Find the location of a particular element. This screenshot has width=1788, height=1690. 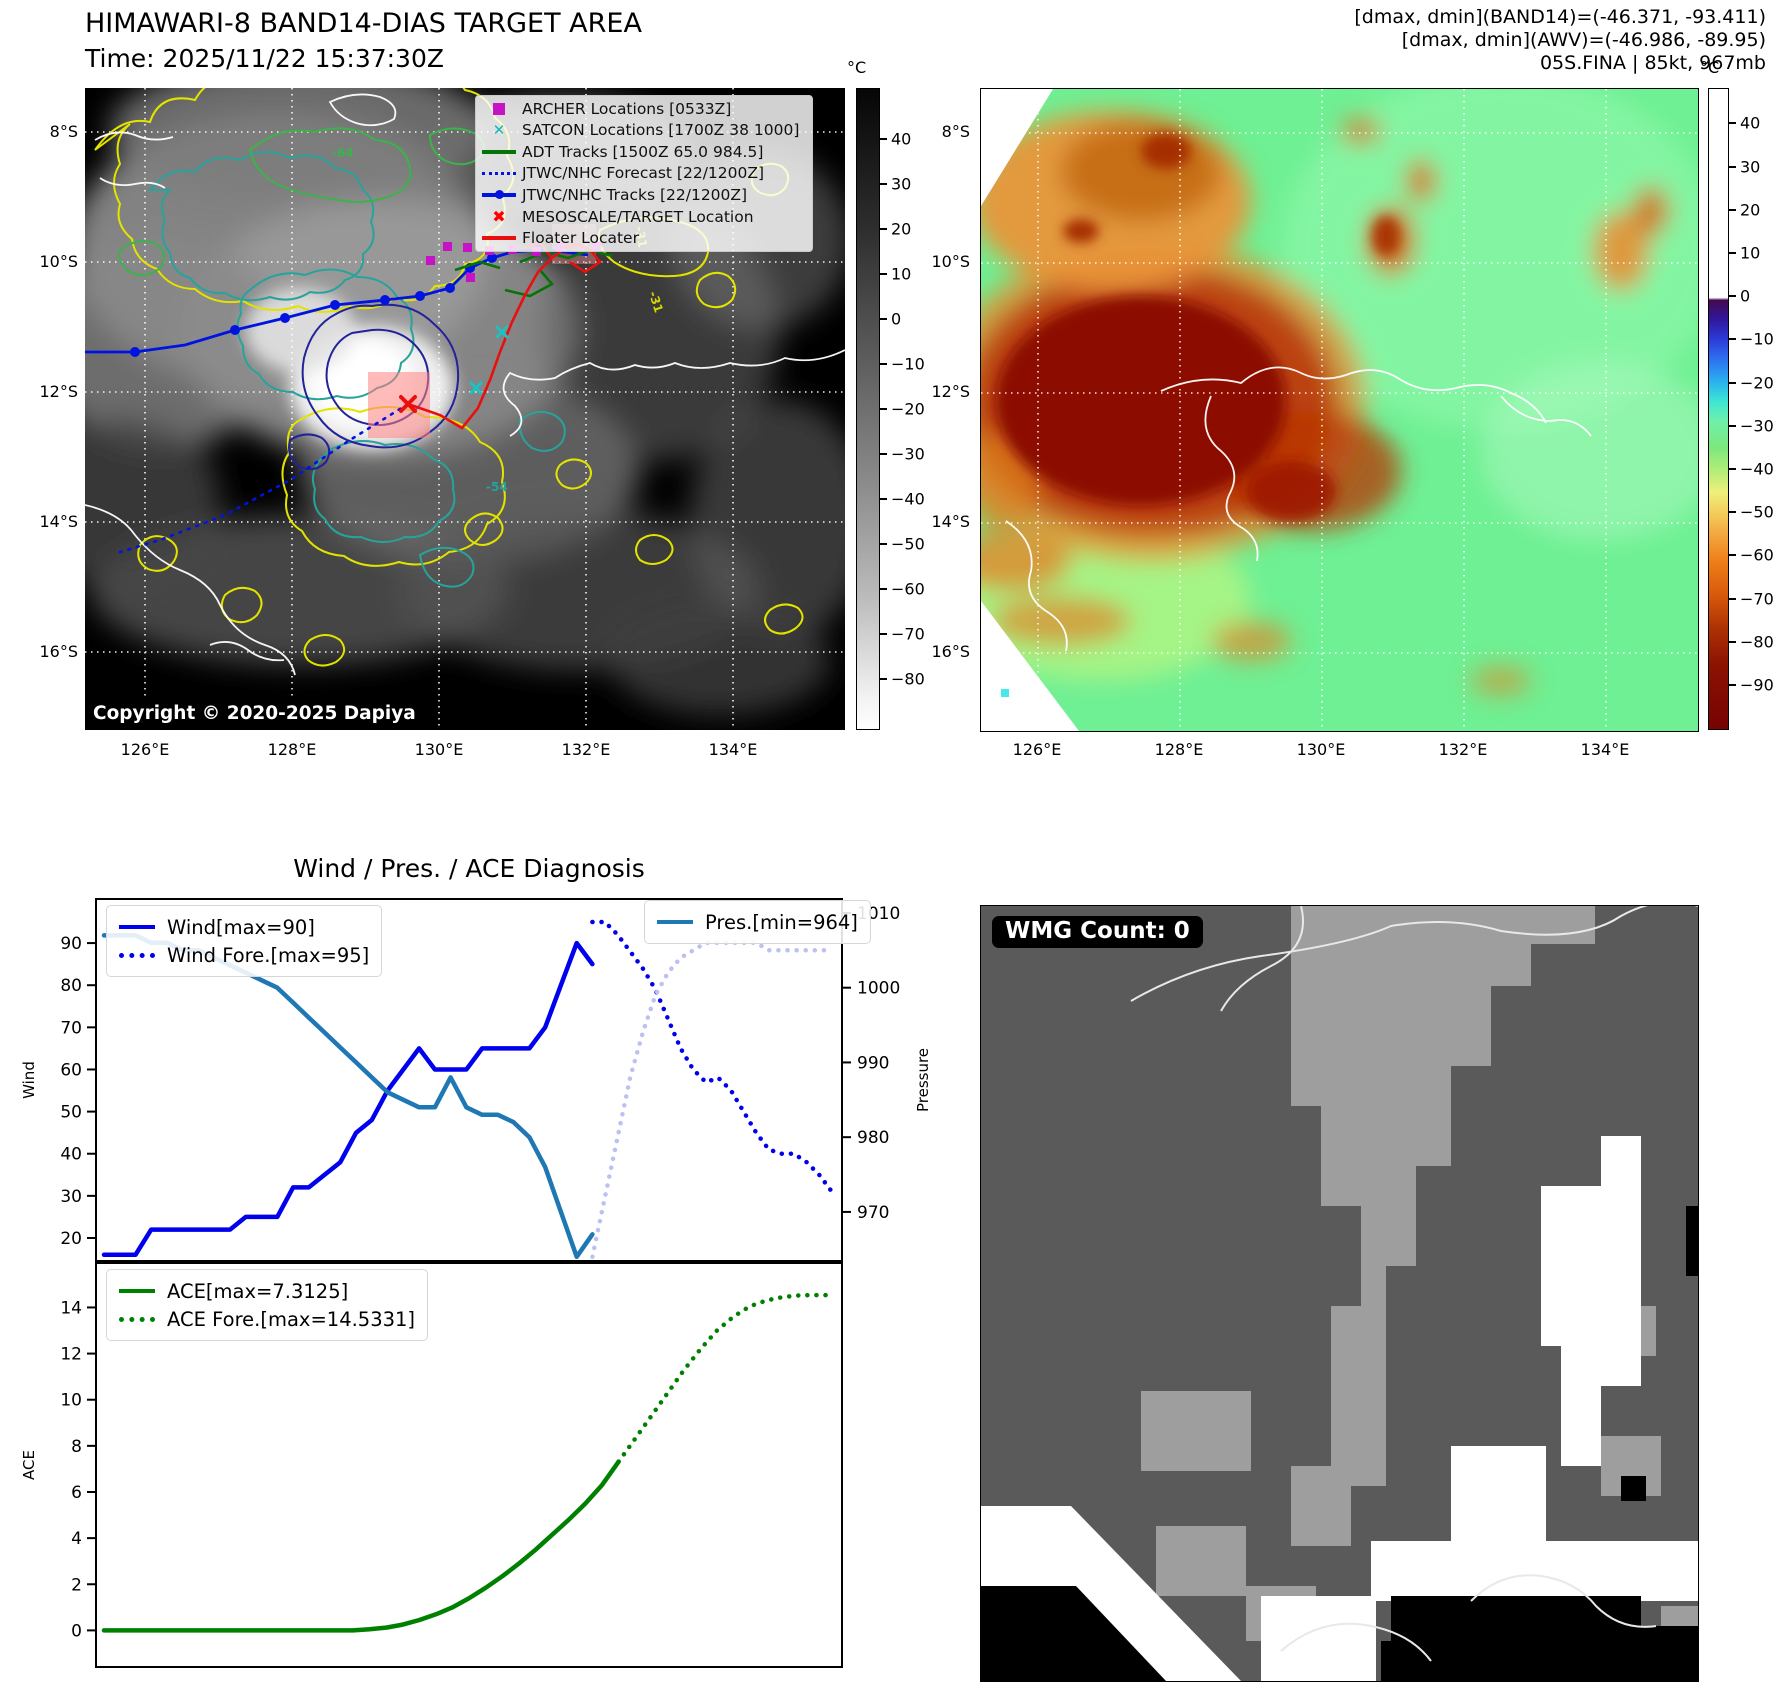

y-tick-label: 20 is located at coordinates (71, 1239).